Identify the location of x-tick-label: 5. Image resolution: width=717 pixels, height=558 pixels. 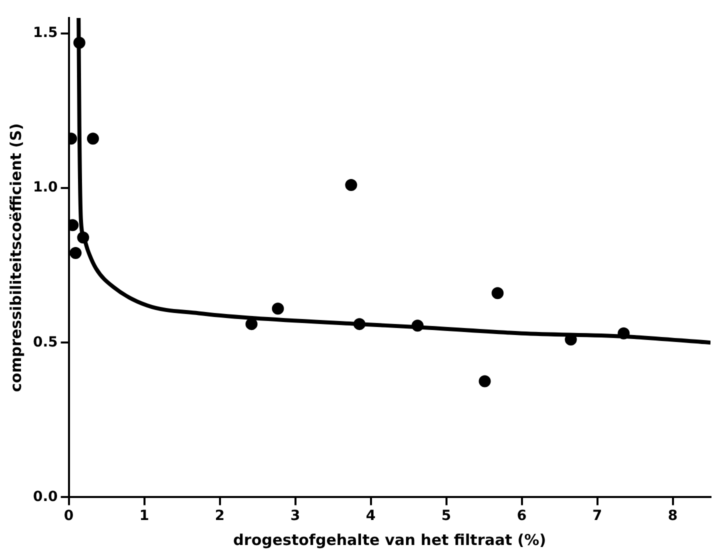
(446, 516).